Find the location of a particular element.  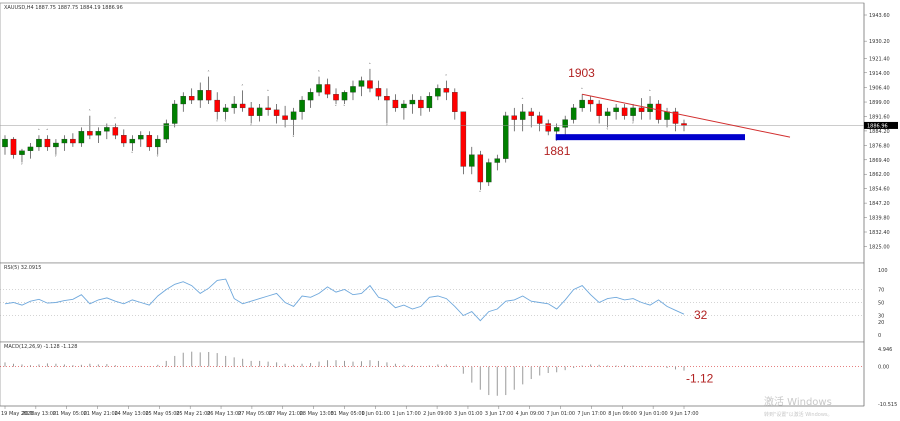

macd-axis: 4.946 0.00 -10.515 is located at coordinates (887, 377).